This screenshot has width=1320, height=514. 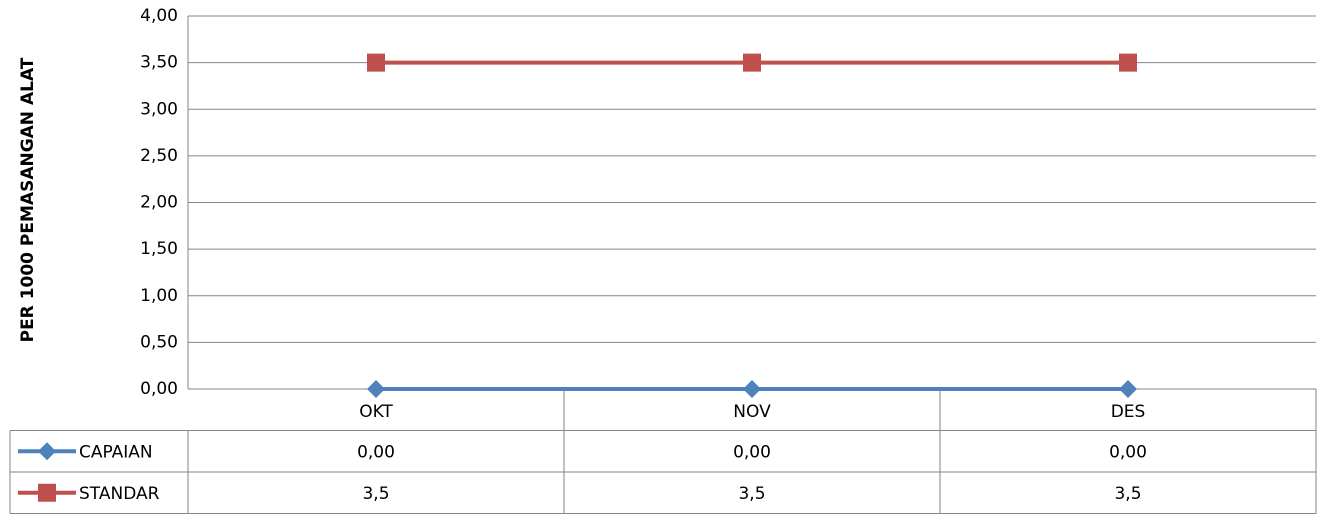 I want to click on legend-label: STANDAR, so click(x=119, y=494).